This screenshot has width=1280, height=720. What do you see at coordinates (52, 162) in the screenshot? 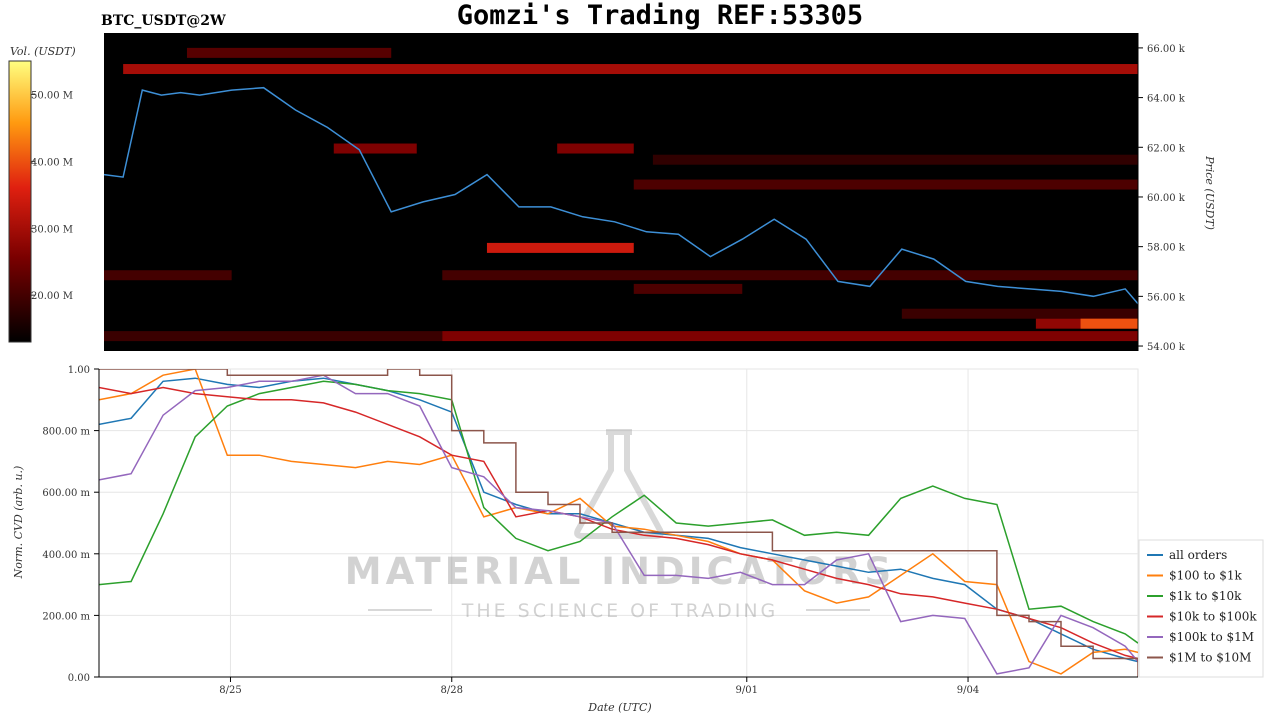
I see `colorbar-tick-label: 40.00 M` at bounding box center [52, 162].